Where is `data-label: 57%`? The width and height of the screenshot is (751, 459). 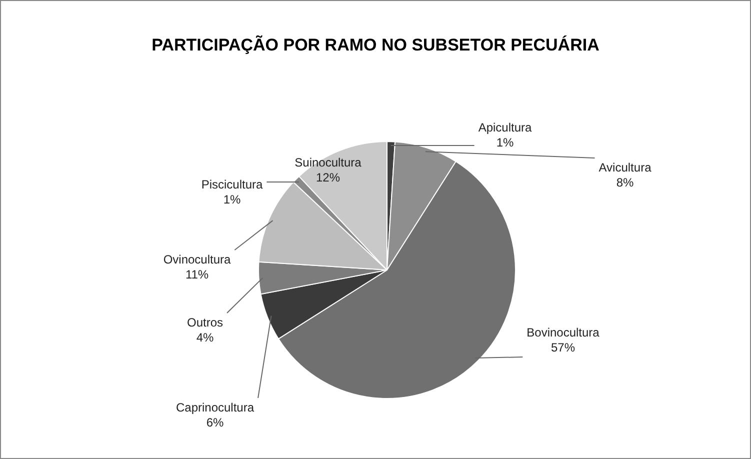 data-label: 57% is located at coordinates (563, 347).